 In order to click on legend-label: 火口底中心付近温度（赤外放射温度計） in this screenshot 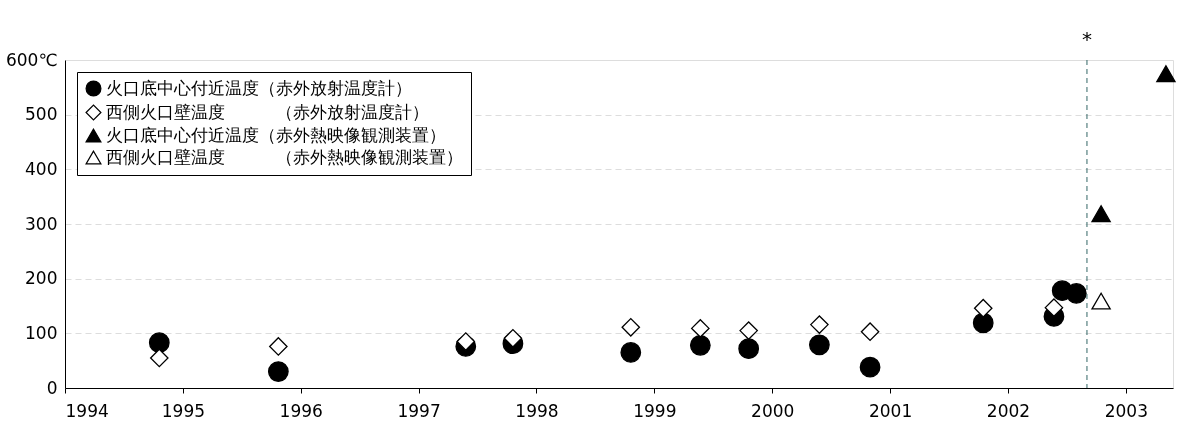, I will do `click(259, 87)`.